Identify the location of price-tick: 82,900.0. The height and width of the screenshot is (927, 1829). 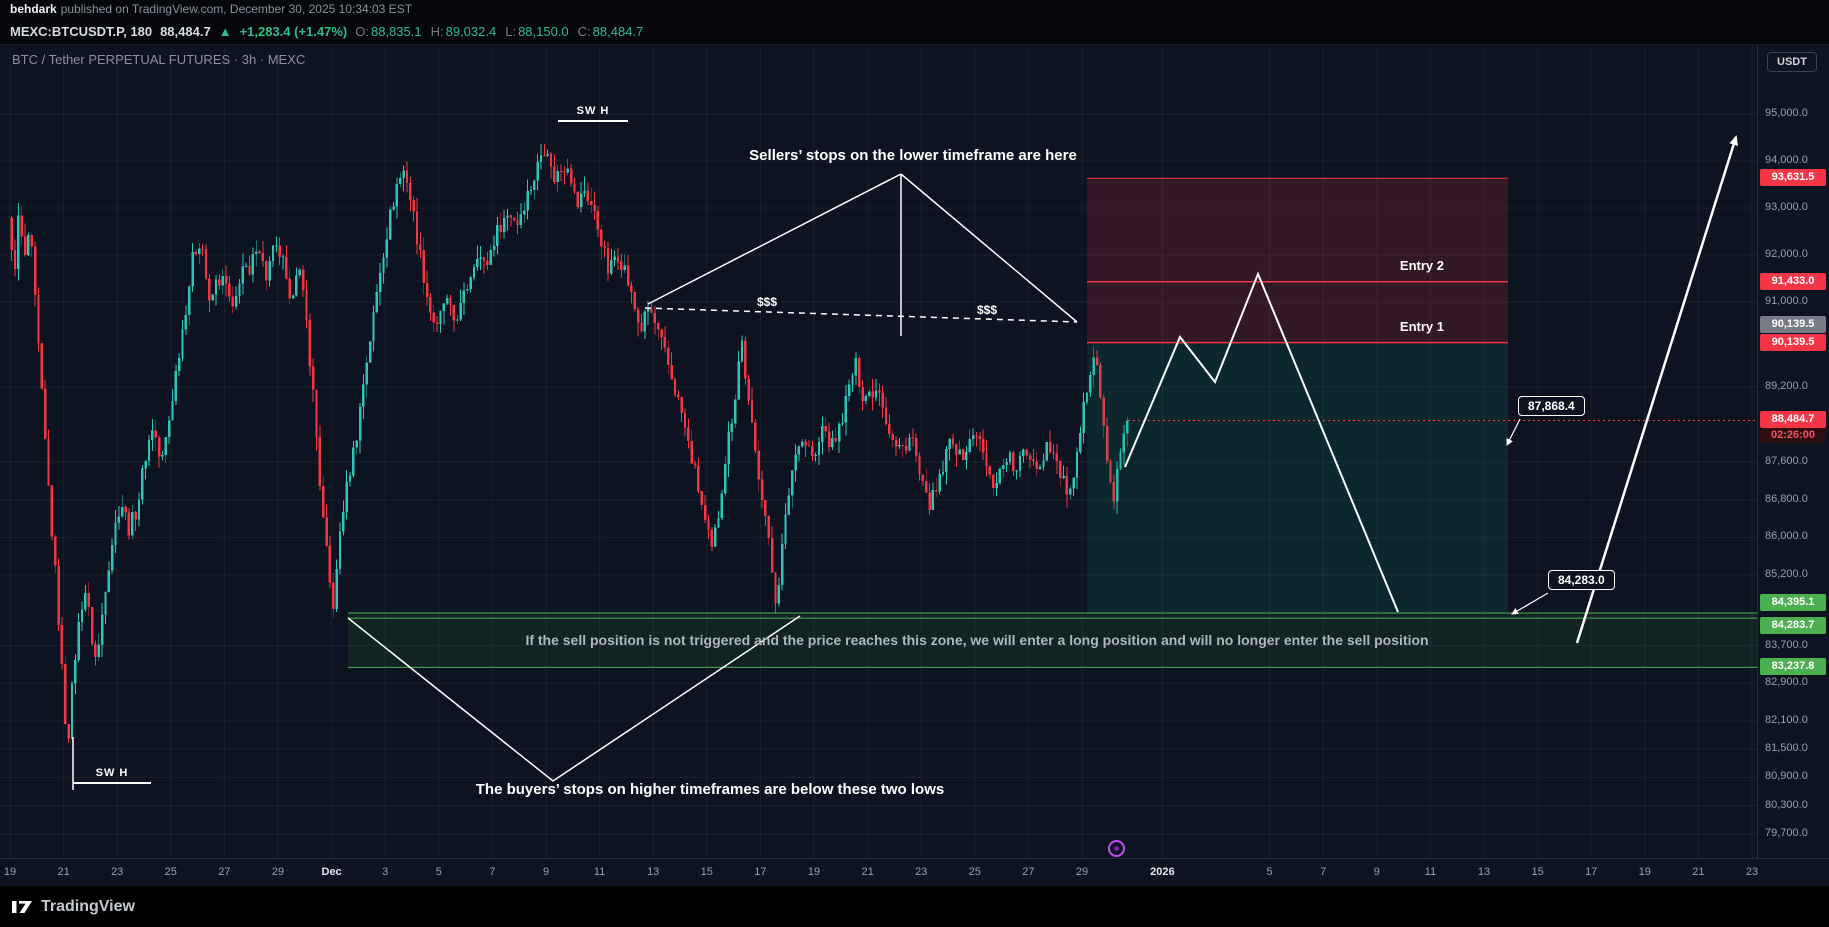
(1786, 682).